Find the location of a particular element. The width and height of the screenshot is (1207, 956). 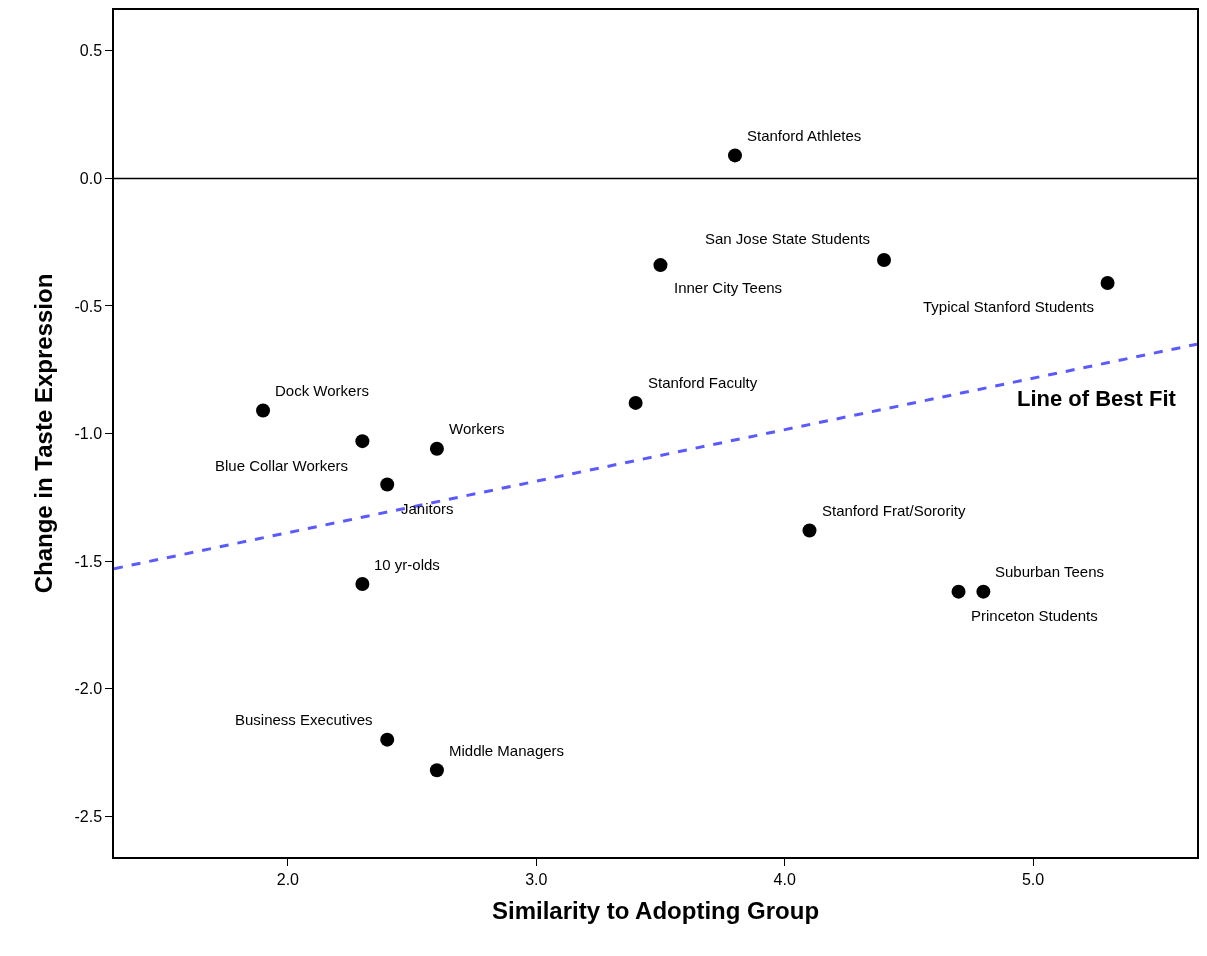

annotation: Middle Managers is located at coordinates (507, 750).